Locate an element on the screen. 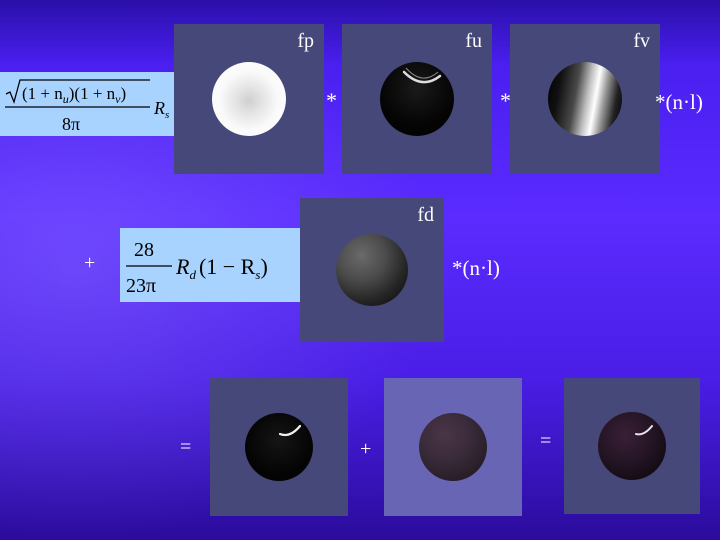 This screenshot has height=540, width=720. rd-sub: d is located at coordinates (192, 274).